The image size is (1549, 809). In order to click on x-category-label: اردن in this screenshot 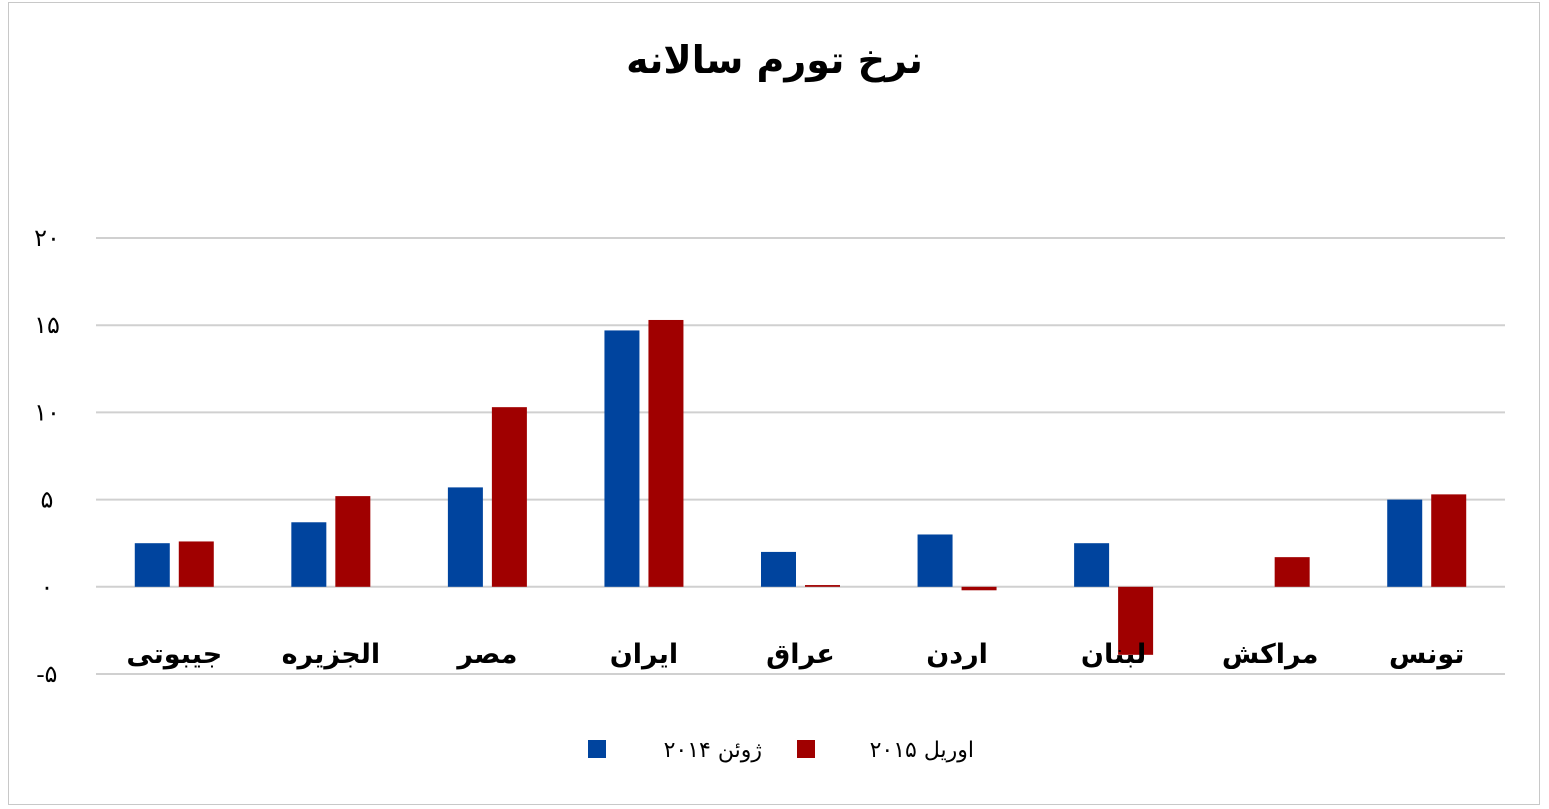, I will do `click(957, 654)`.